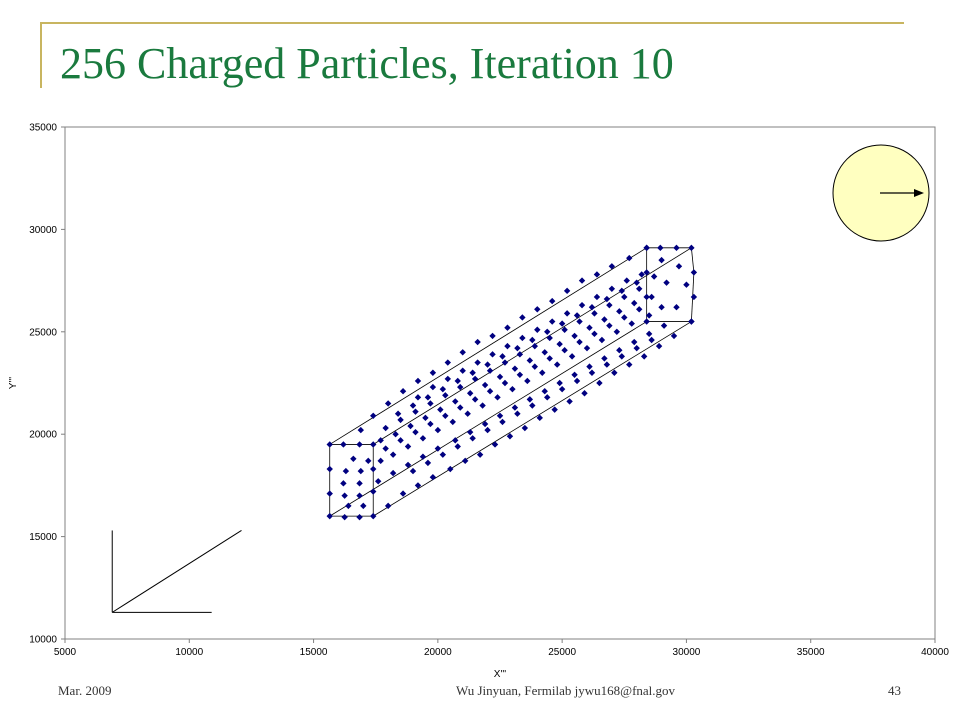 The width and height of the screenshot is (960, 720). Describe the element at coordinates (43, 435) in the screenshot. I see `y-tick-label: 20000` at that location.